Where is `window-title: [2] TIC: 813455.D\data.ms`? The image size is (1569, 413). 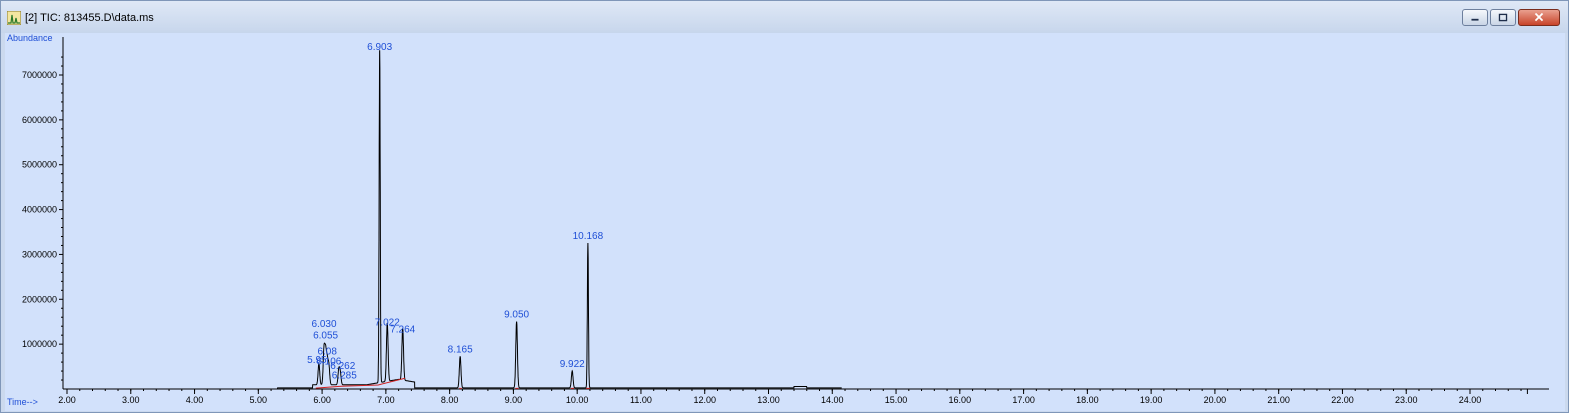 window-title: [2] TIC: 813455.D\data.ms is located at coordinates (89, 18).